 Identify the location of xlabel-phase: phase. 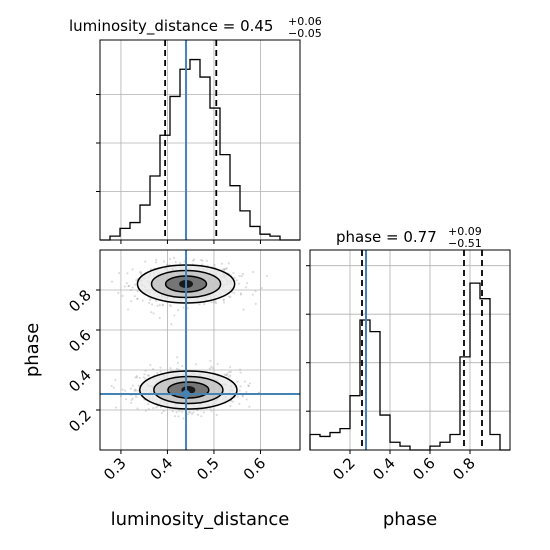
(410, 519).